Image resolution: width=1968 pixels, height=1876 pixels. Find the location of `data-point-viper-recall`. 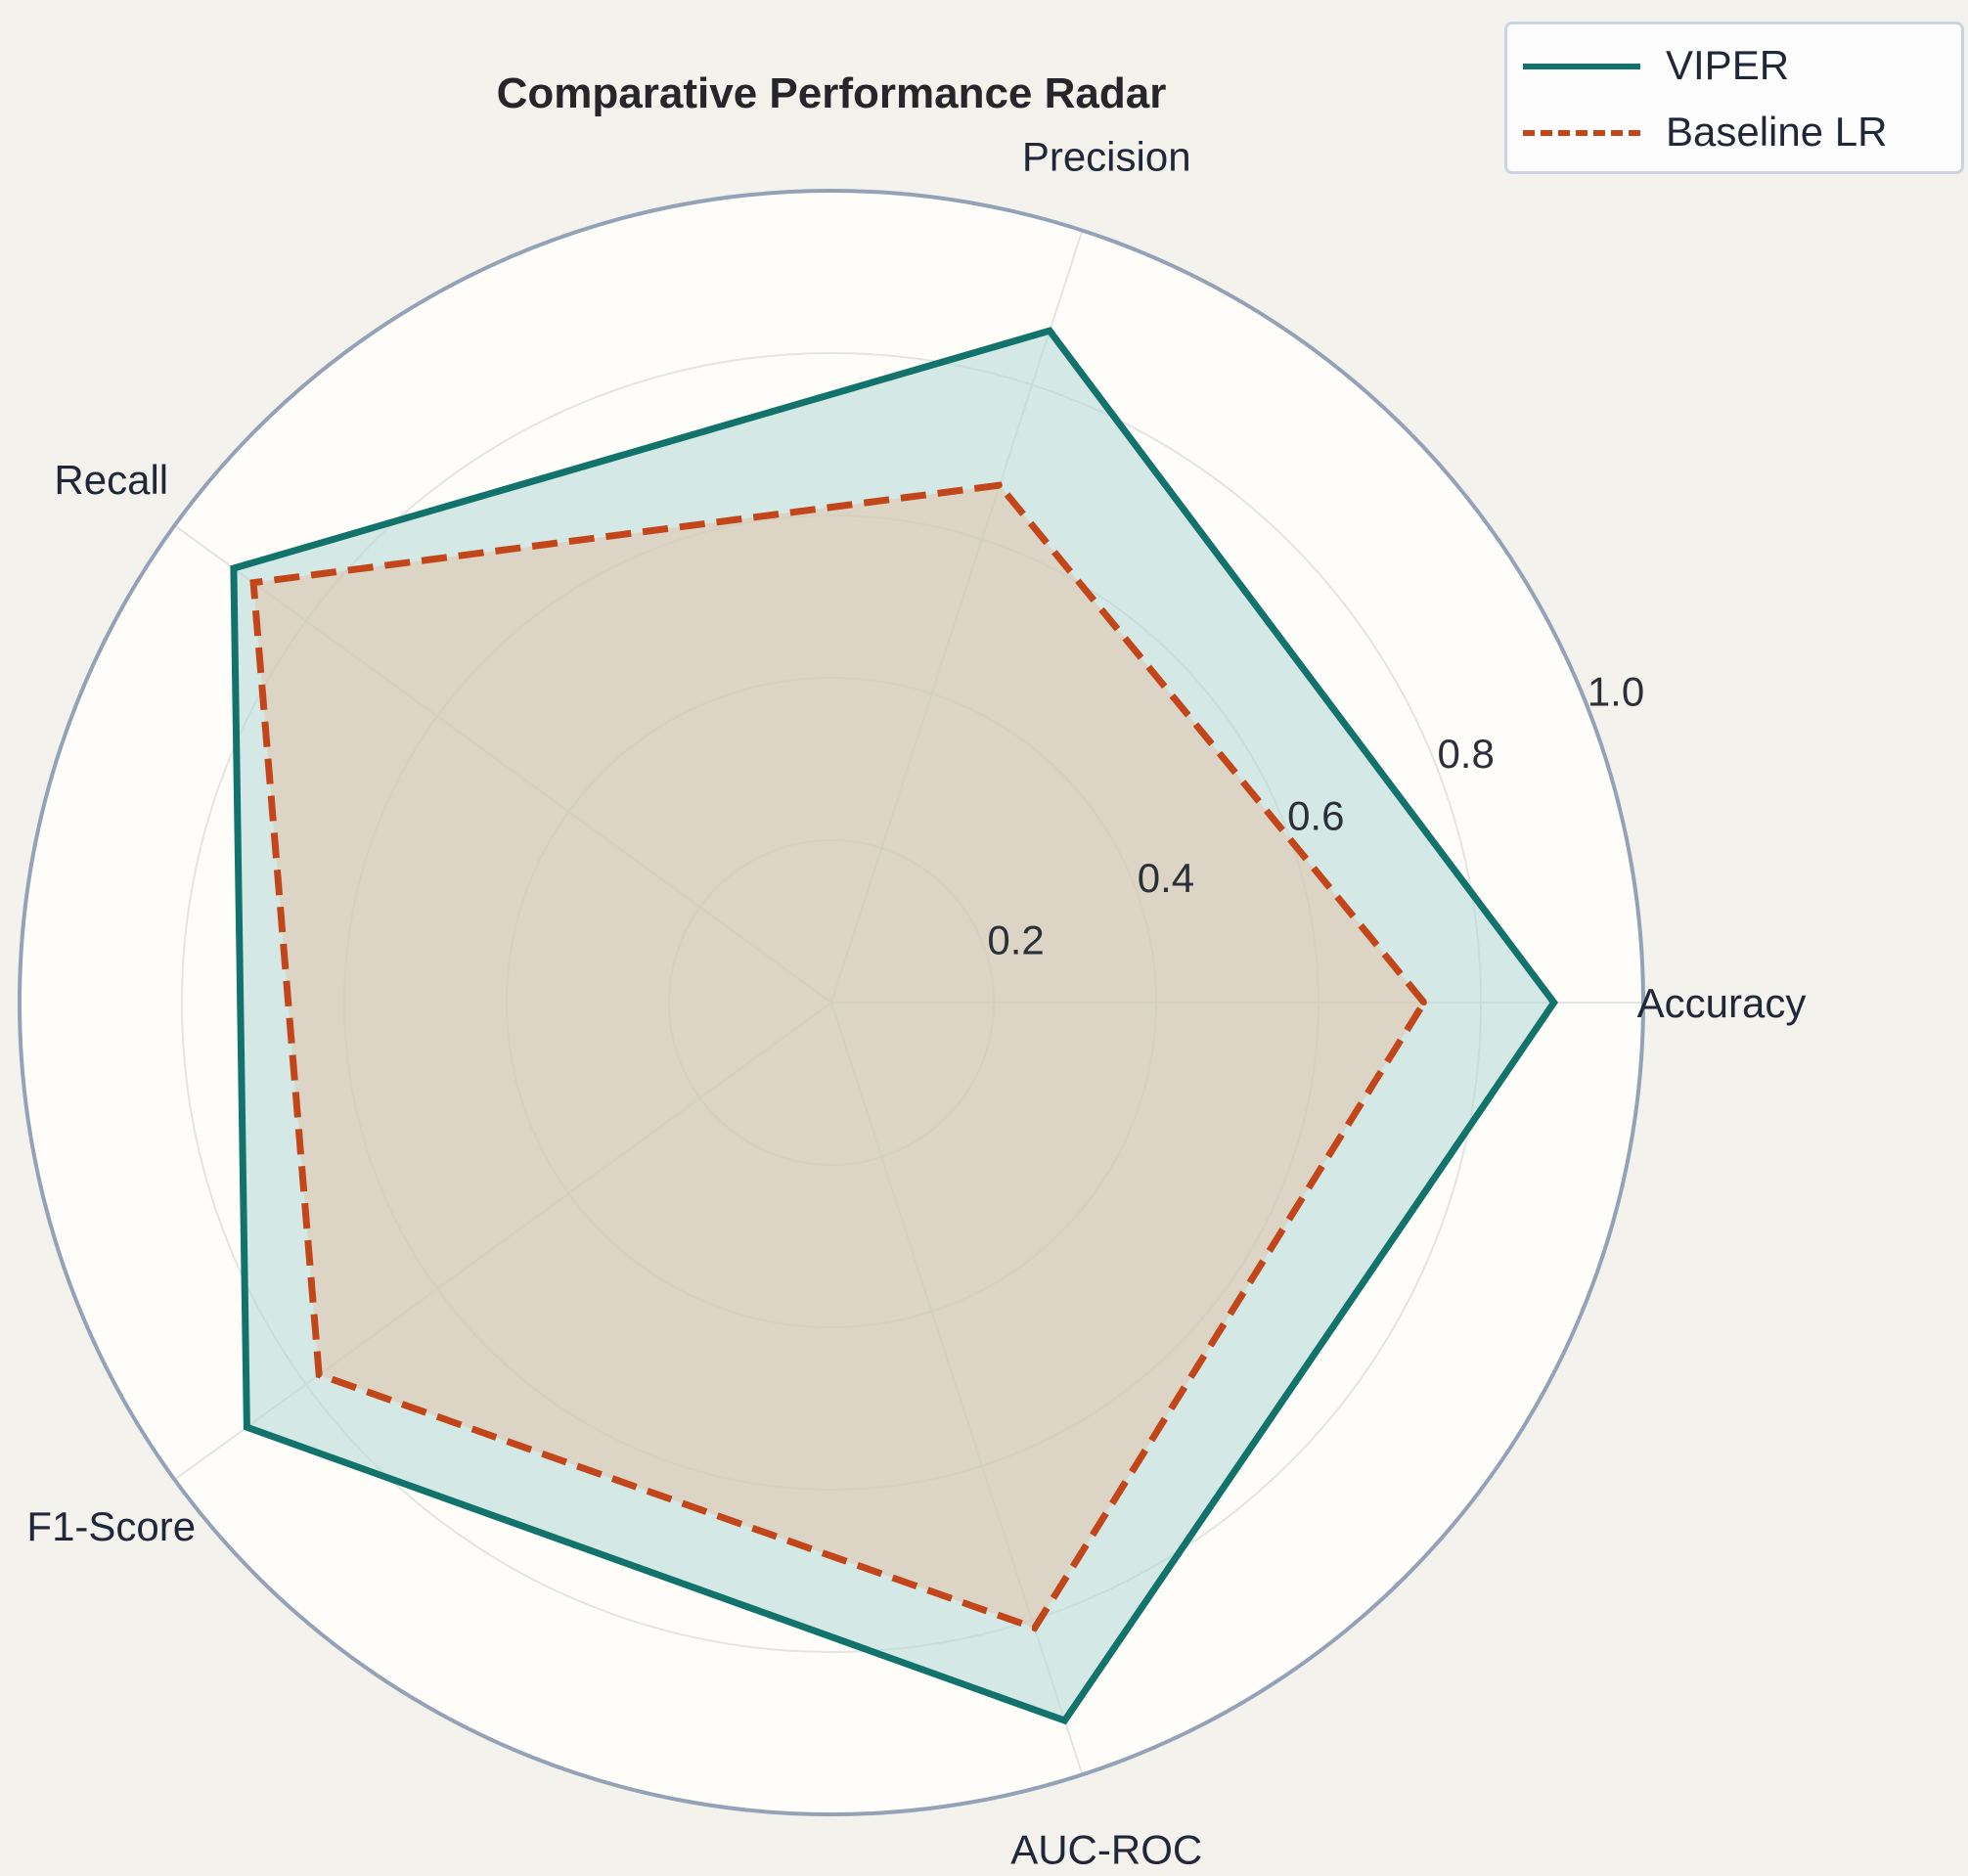

data-point-viper-recall is located at coordinates (234, 568).